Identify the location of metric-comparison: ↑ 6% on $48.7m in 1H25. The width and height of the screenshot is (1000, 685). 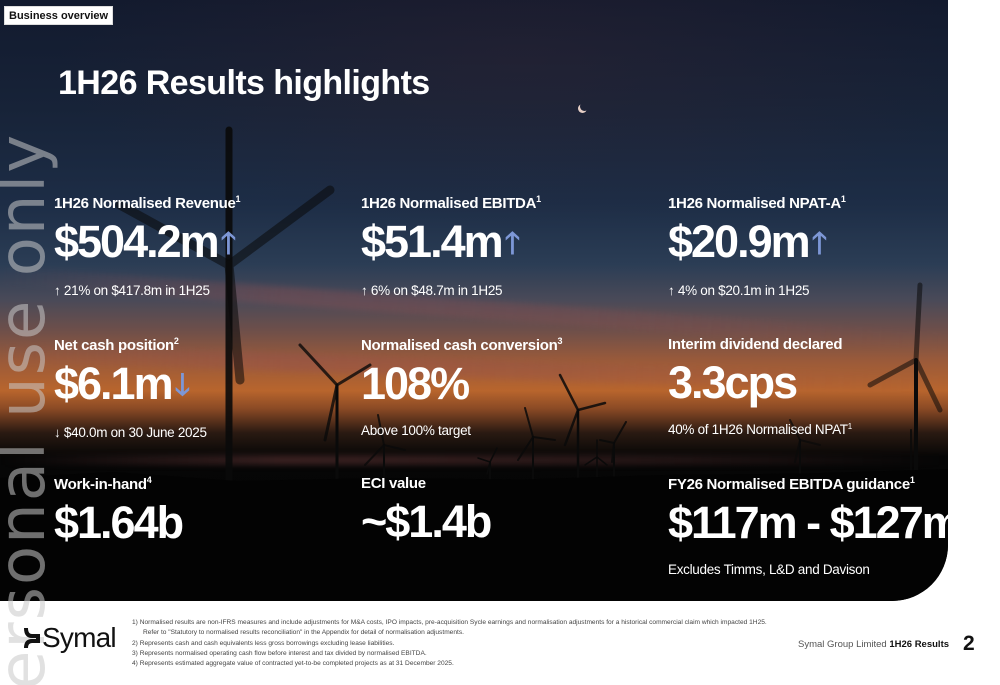
(432, 290).